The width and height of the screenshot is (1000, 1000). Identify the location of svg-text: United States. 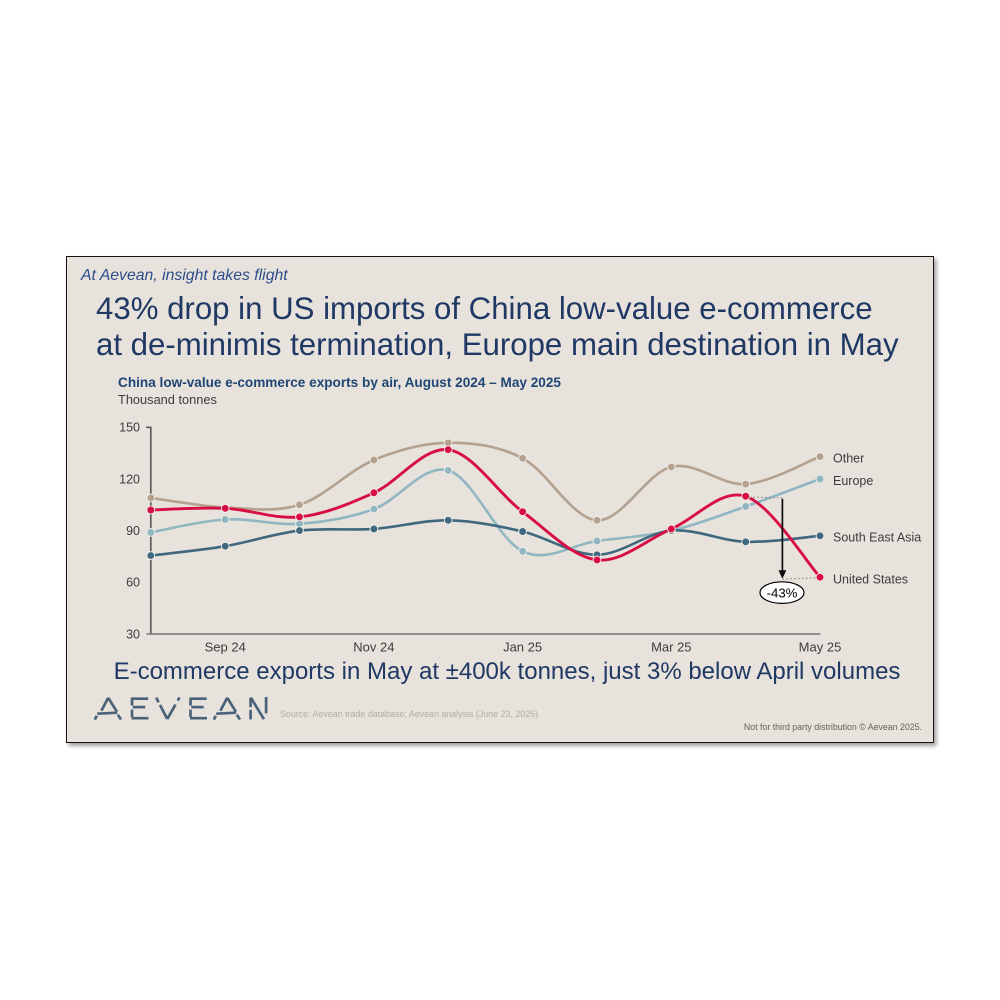
(870, 580).